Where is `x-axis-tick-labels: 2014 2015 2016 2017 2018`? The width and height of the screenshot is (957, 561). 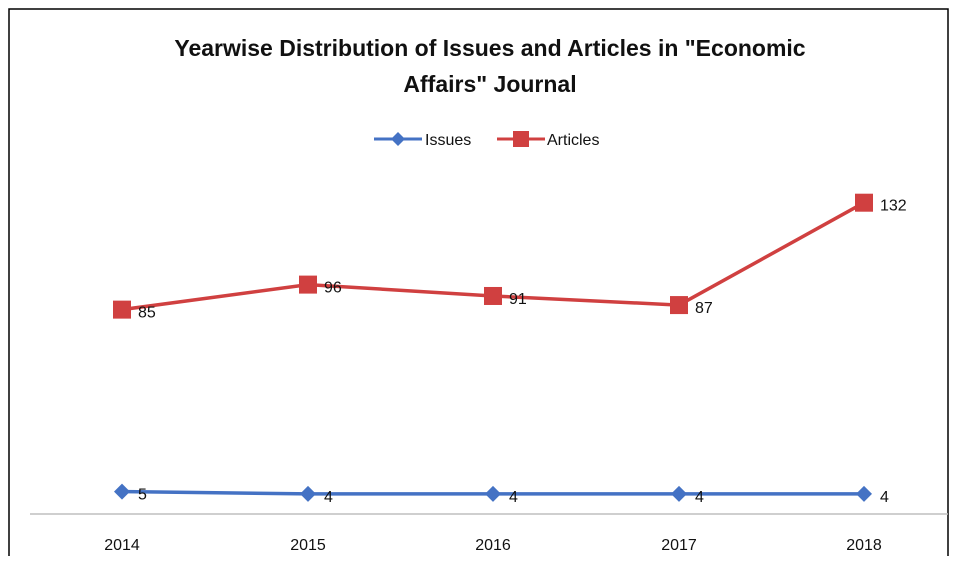
x-axis-tick-labels: 2014 2015 2016 2017 2018 is located at coordinates (493, 545).